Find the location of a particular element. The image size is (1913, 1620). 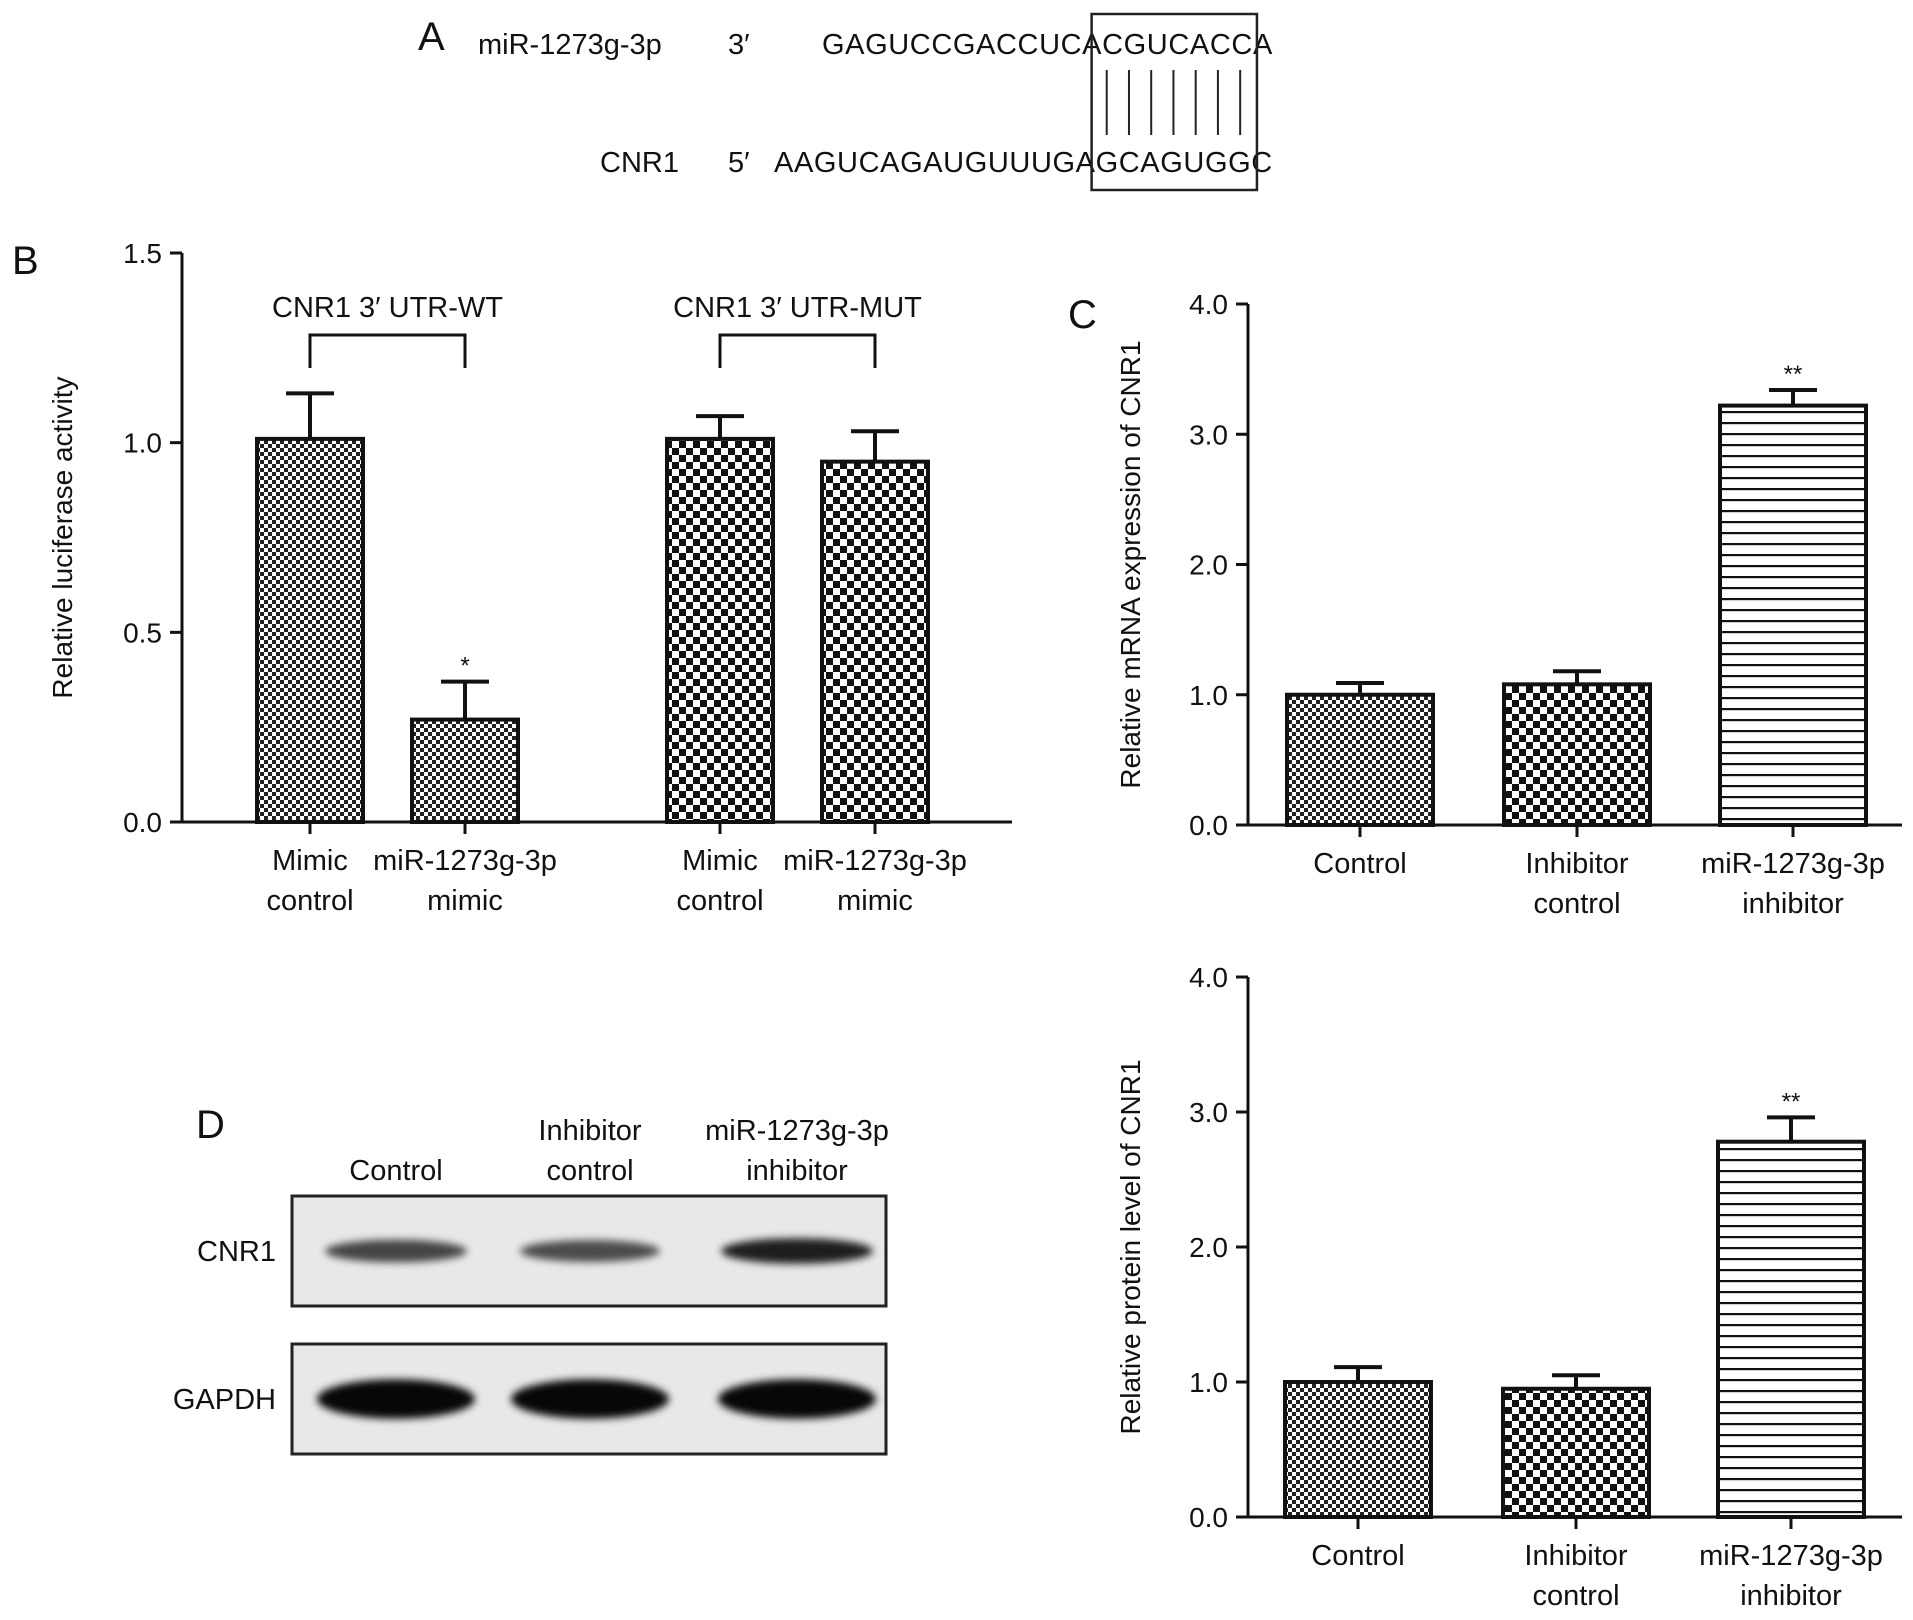

significance-label: * is located at coordinates (464, 666).